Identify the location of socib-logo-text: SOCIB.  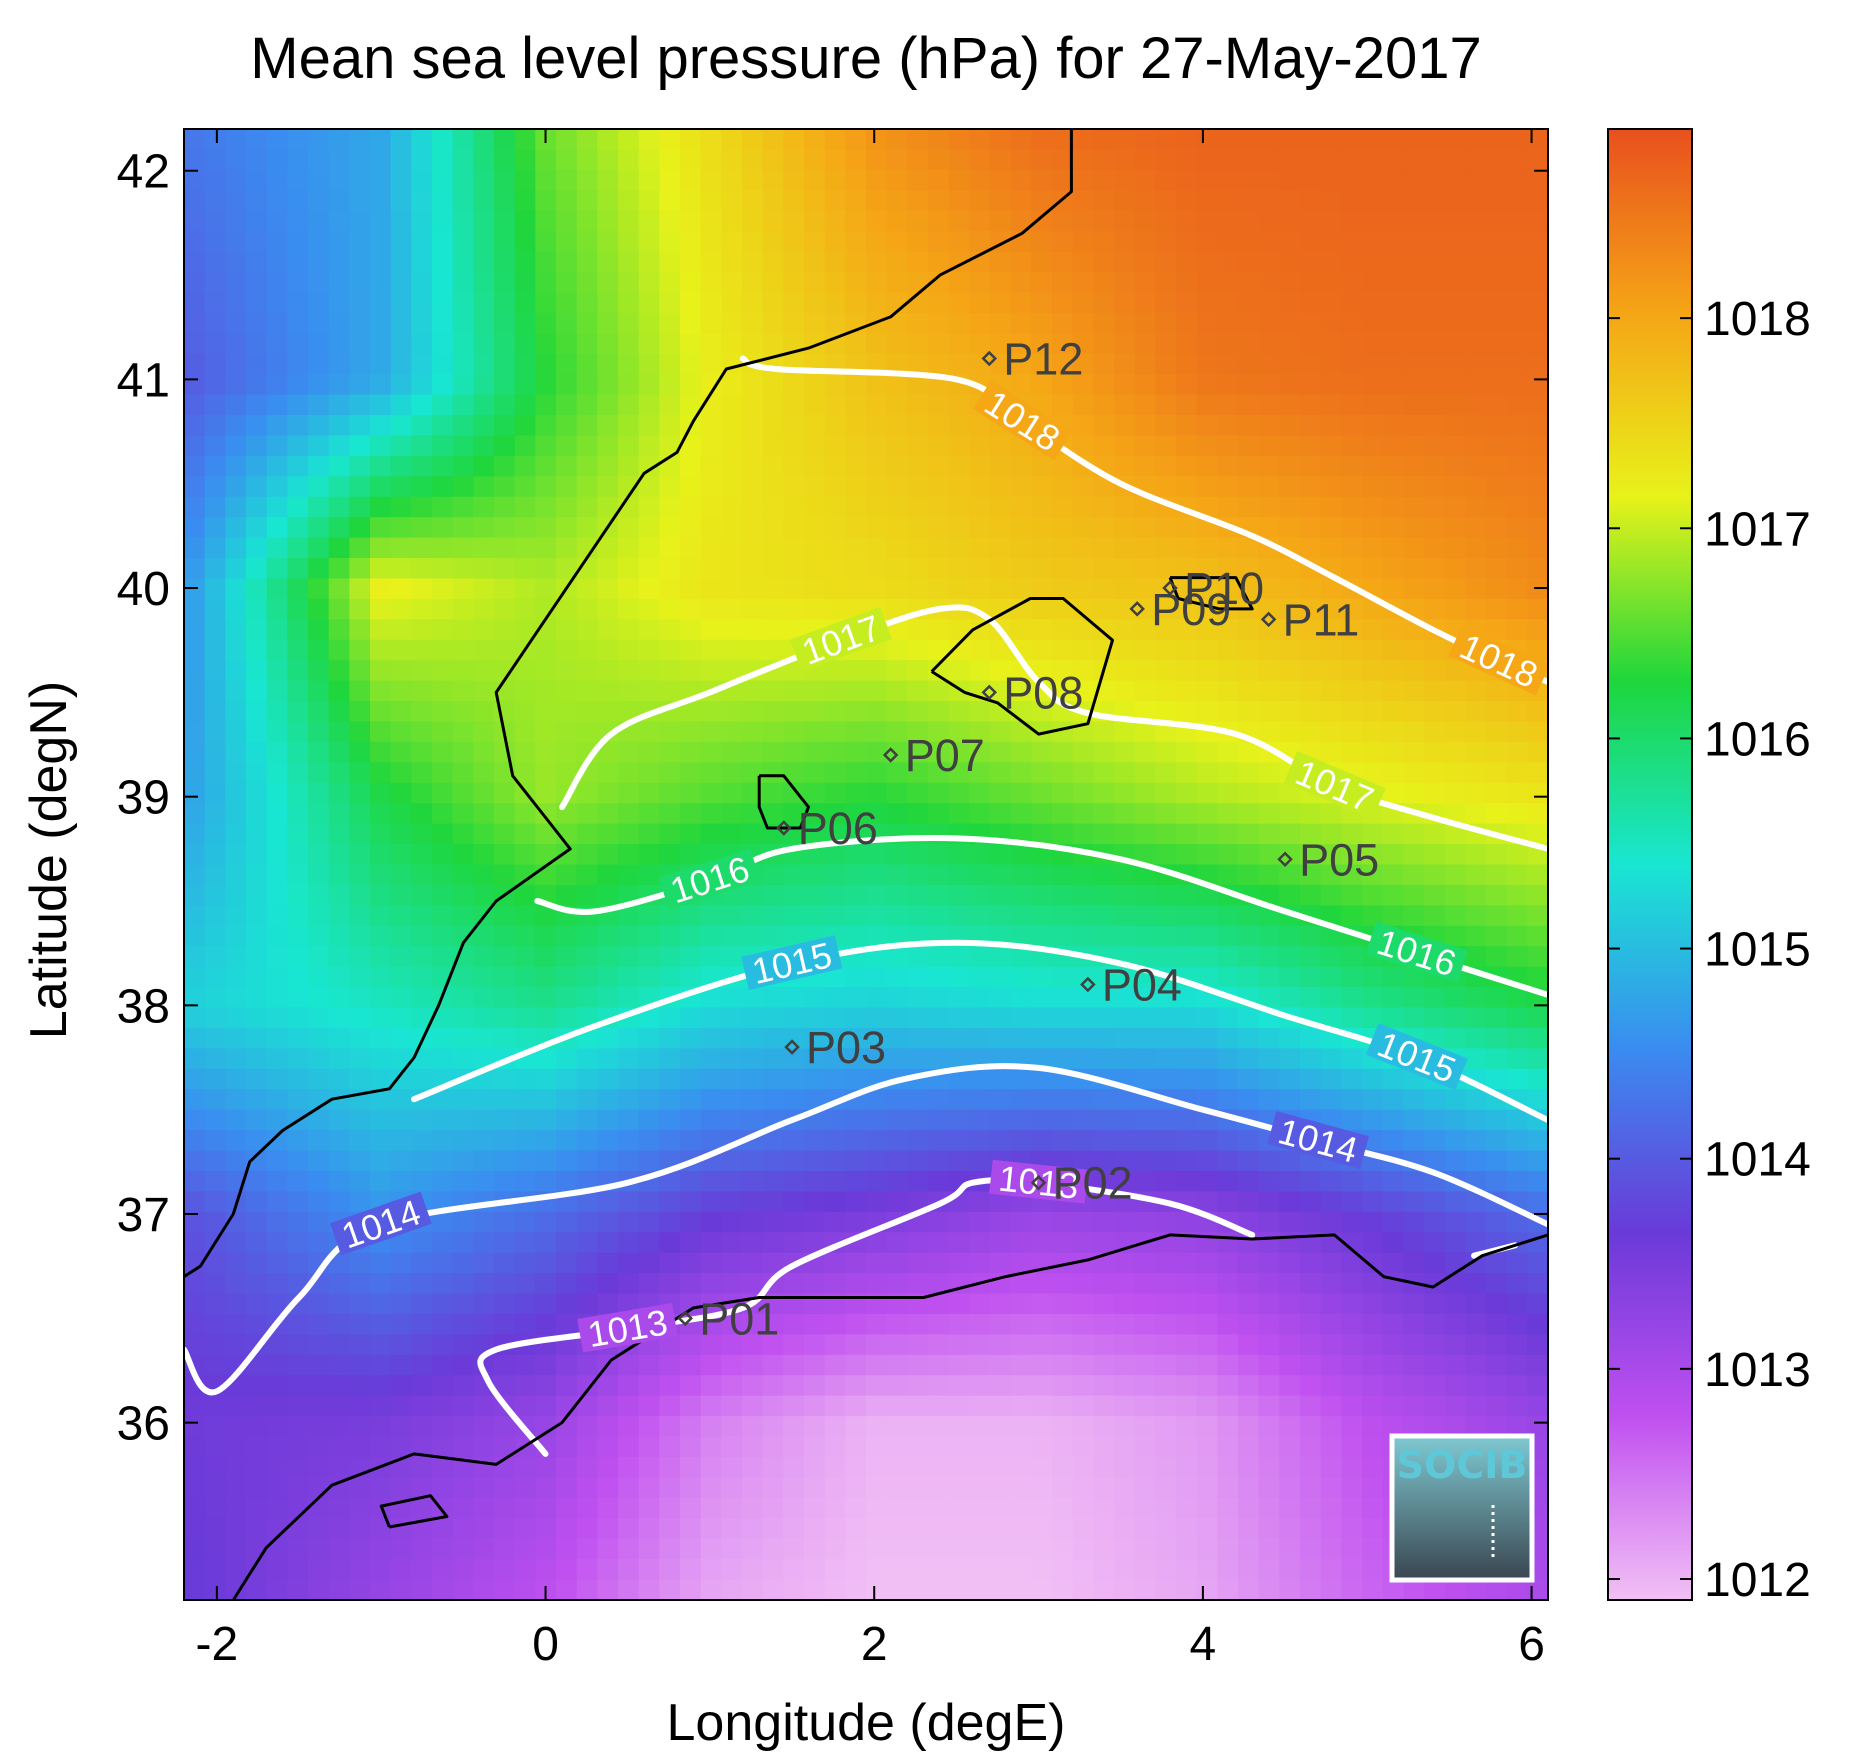
(1462, 1465).